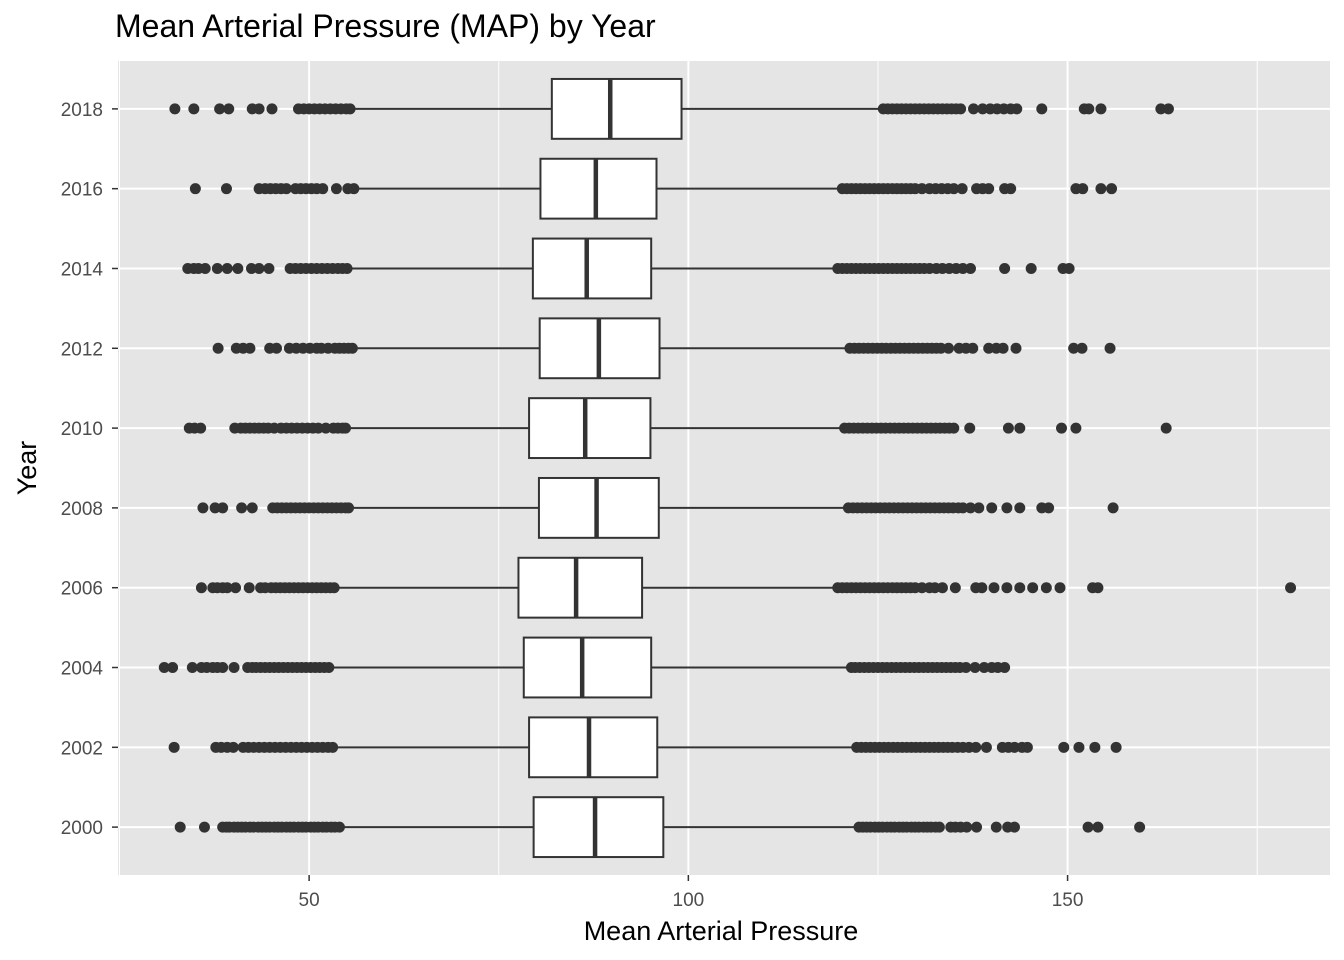 This screenshot has height=960, width=1344. Describe the element at coordinates (385, 26) in the screenshot. I see `chart-title: Mean Arterial Pressure (MAP) by Year` at that location.